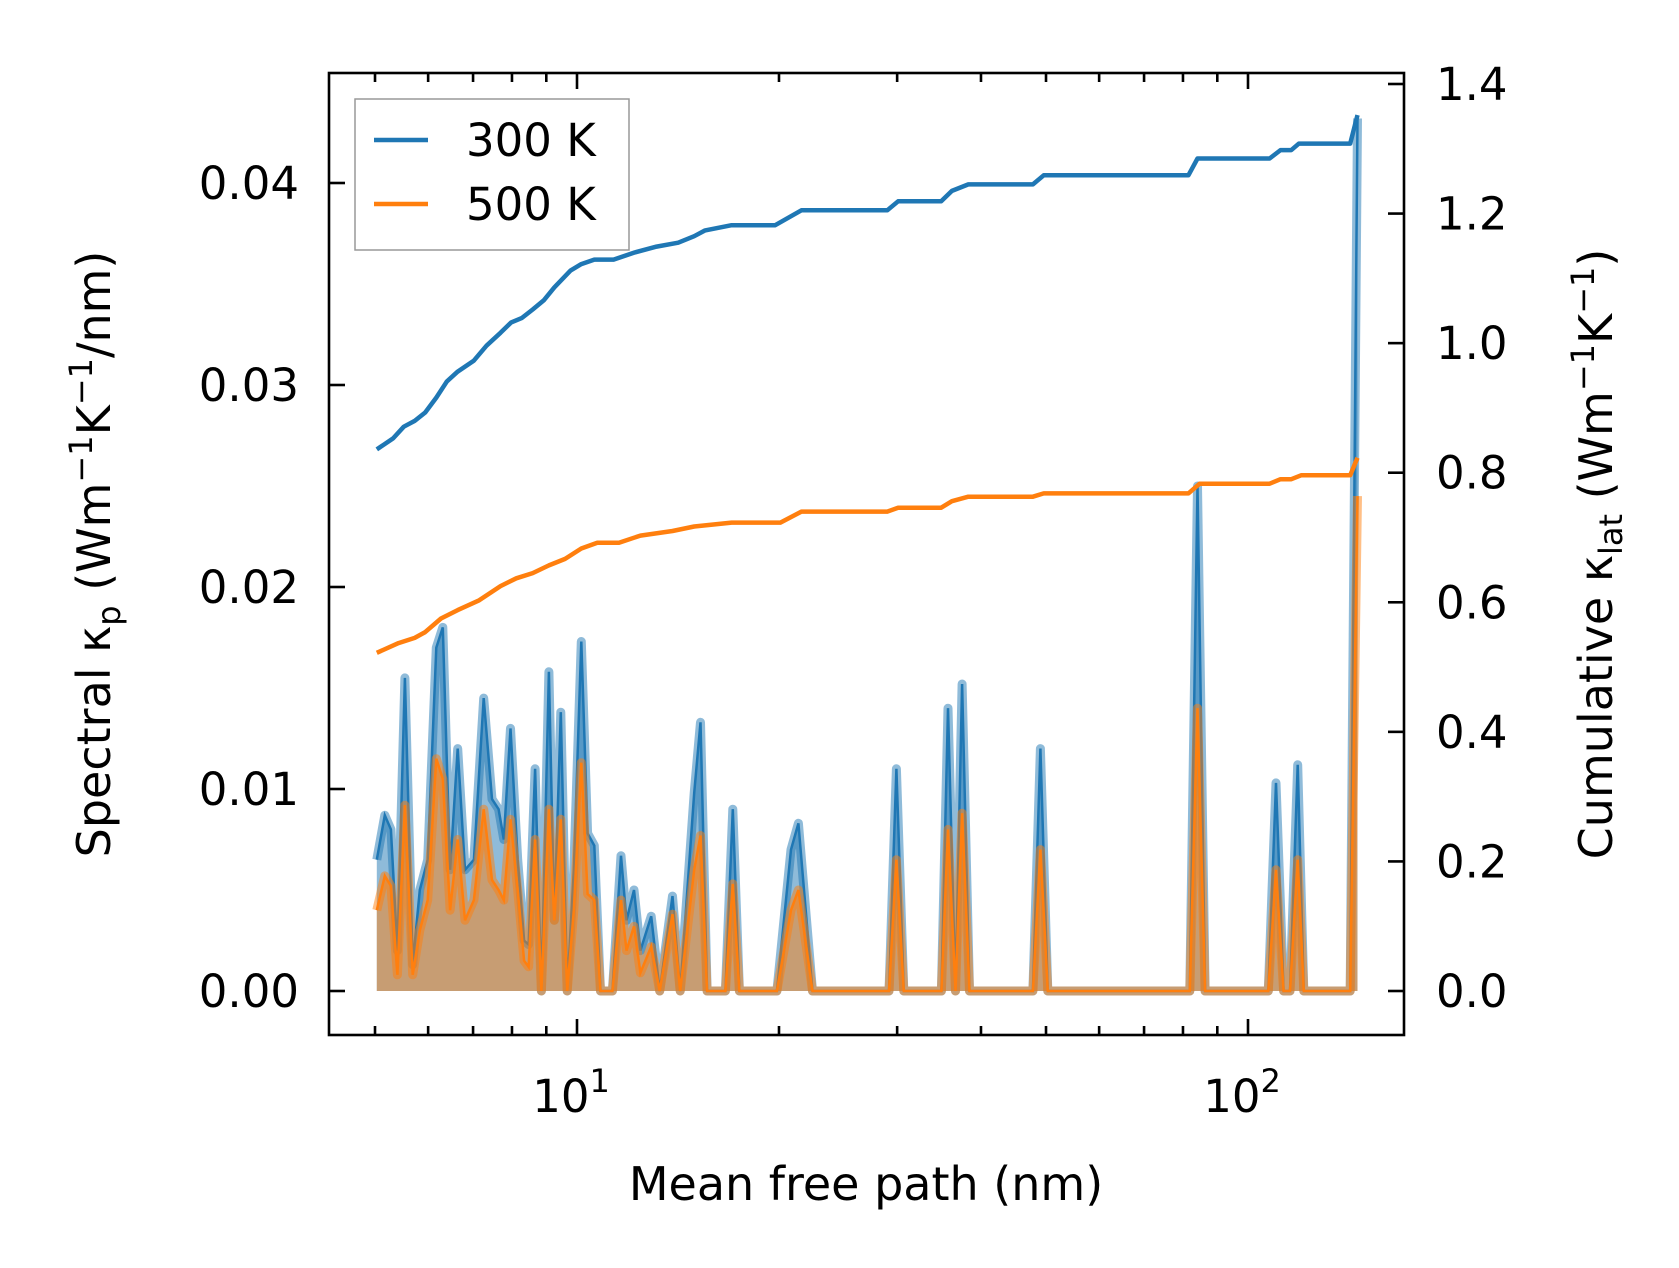 This screenshot has height=1268, width=1679. I want to click on x-tick-label: 10¹, so click(571, 1092).